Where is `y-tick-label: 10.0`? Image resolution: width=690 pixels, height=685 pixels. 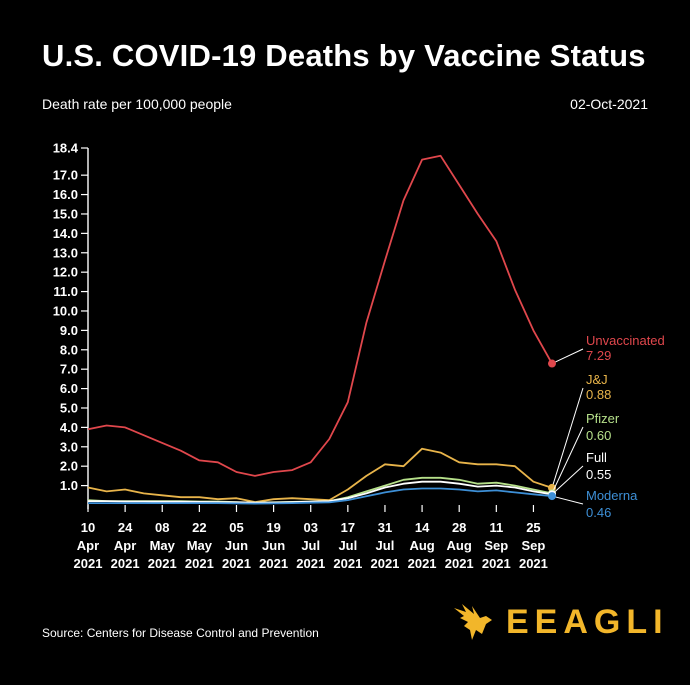 y-tick-label: 10.0 is located at coordinates (65, 310).